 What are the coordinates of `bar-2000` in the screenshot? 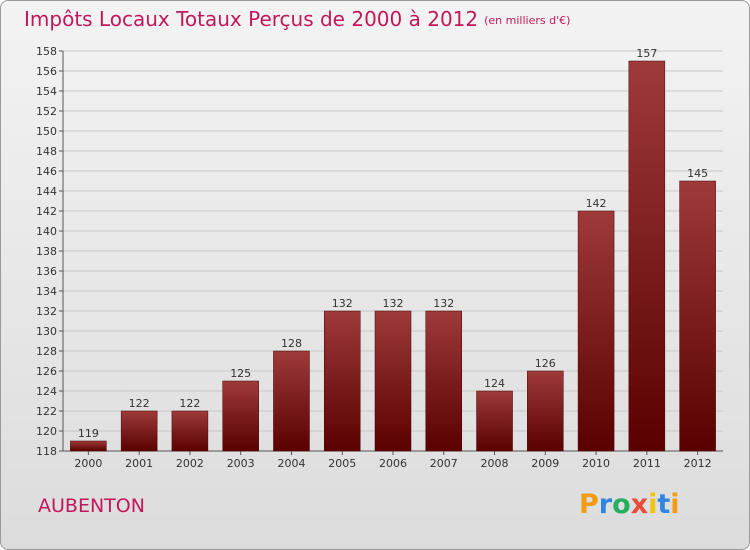 It's located at (88, 446).